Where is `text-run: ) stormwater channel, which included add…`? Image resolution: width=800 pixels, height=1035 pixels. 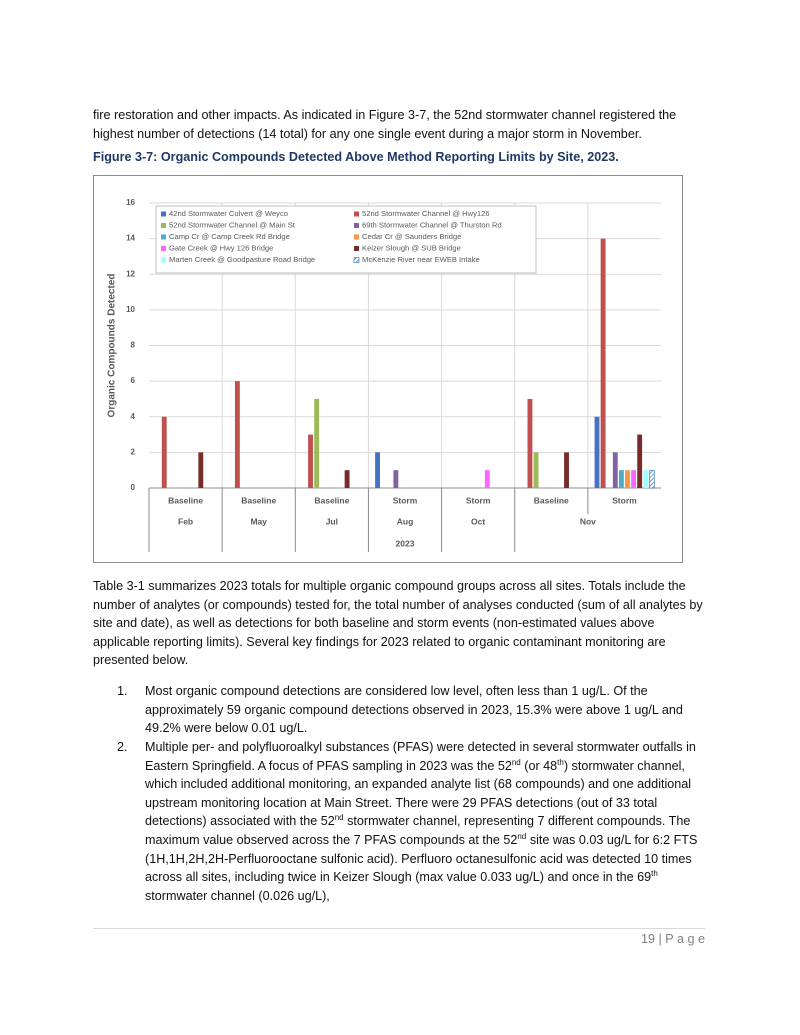 text-run: ) stormwater channel, which included add… is located at coordinates (418, 793).